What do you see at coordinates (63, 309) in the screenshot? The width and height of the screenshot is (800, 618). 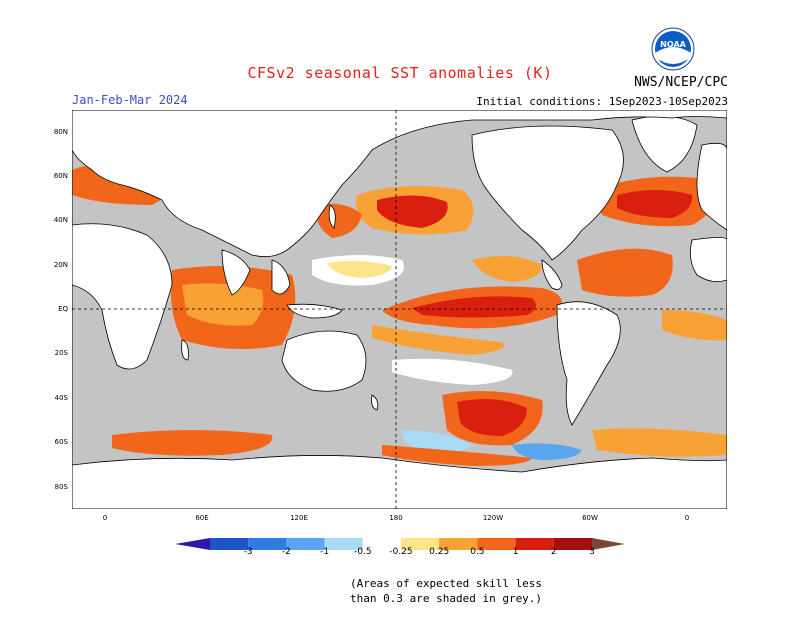 I see `lat-label: EQ` at bounding box center [63, 309].